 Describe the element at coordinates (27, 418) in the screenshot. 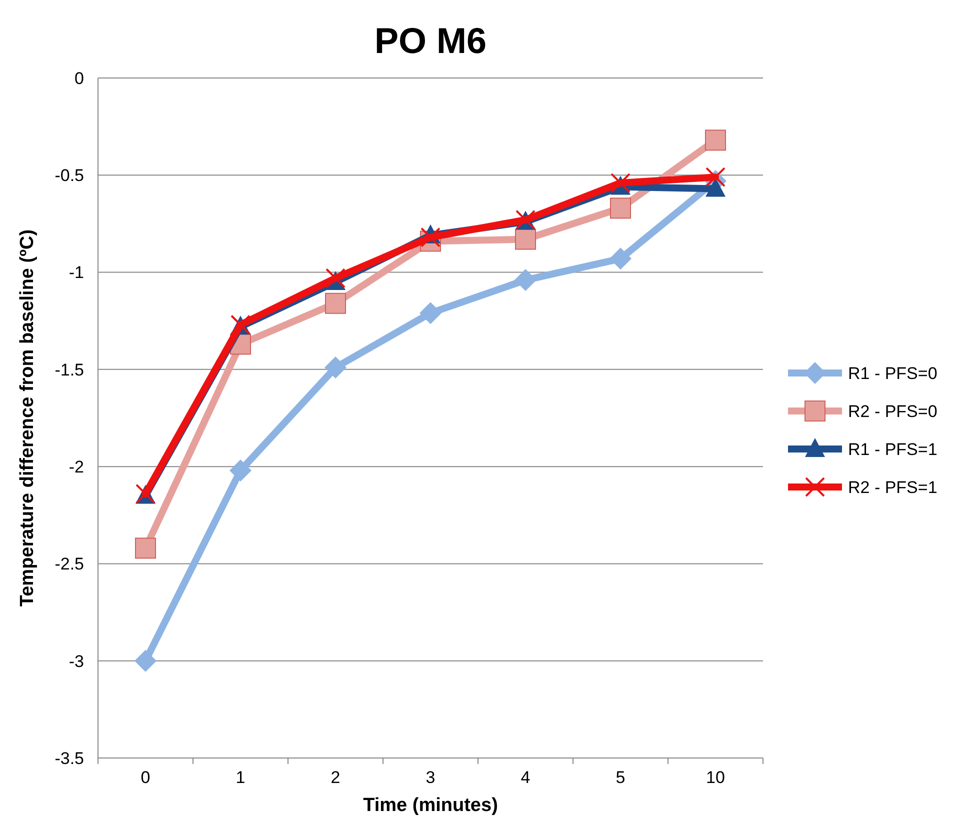

I see `y-axis-title: Temperature difference from baseline (ºC)` at that location.